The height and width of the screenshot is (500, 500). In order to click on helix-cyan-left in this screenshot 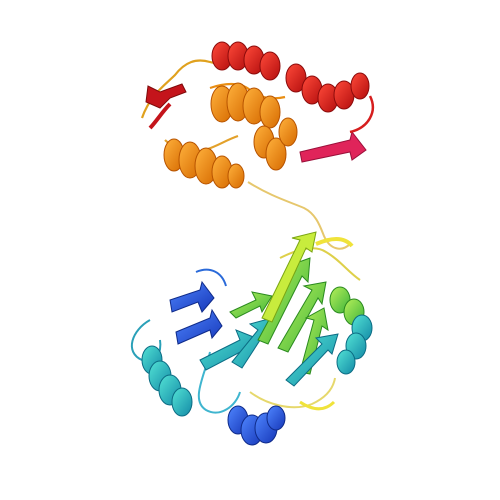, I will do `click(167, 381)`.